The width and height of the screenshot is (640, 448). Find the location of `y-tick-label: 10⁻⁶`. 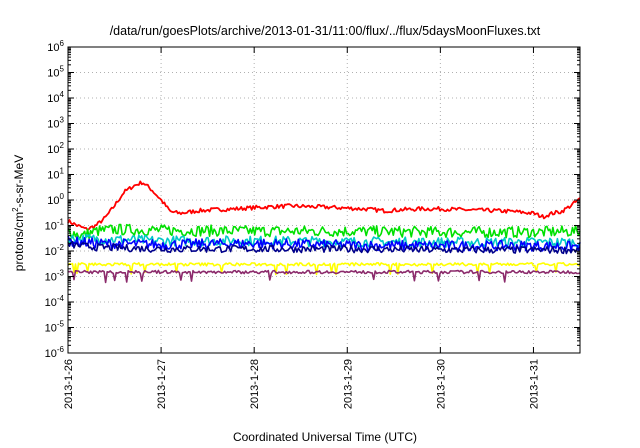

y-tick-label: 10⁻⁶ is located at coordinates (55, 352).